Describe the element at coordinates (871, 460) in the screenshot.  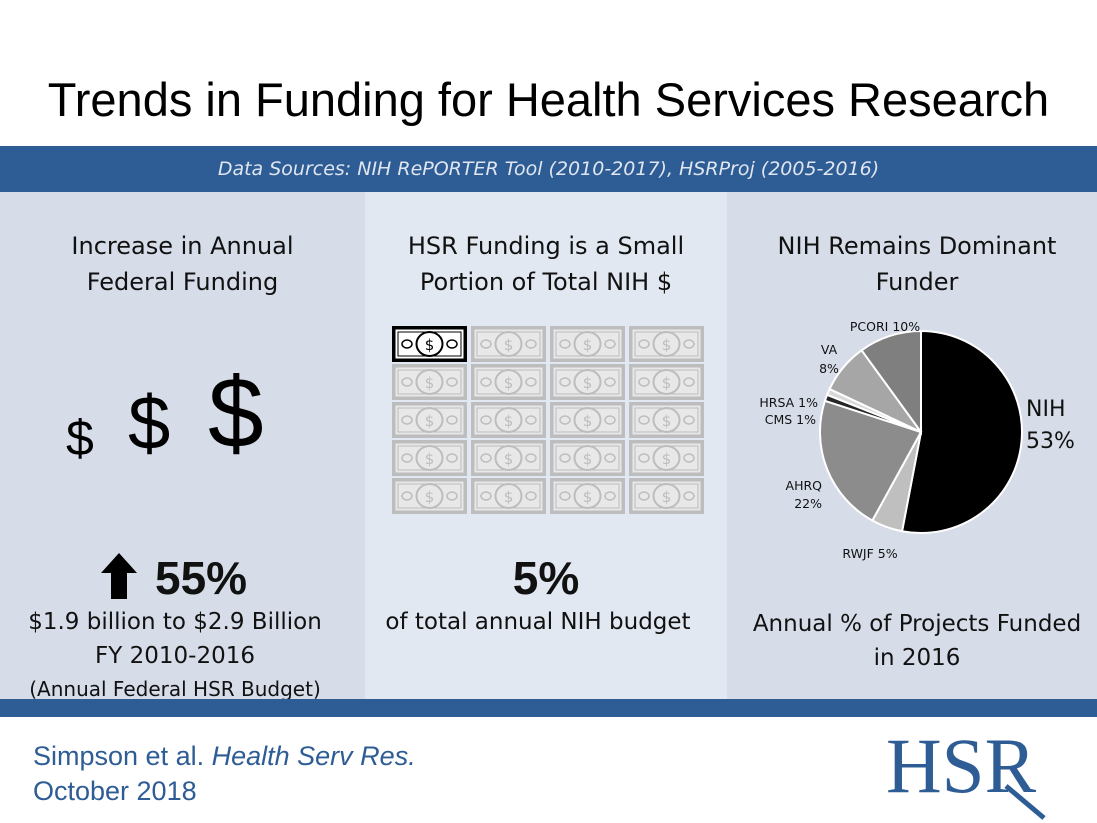
I see `pie-slice-ahrq` at that location.